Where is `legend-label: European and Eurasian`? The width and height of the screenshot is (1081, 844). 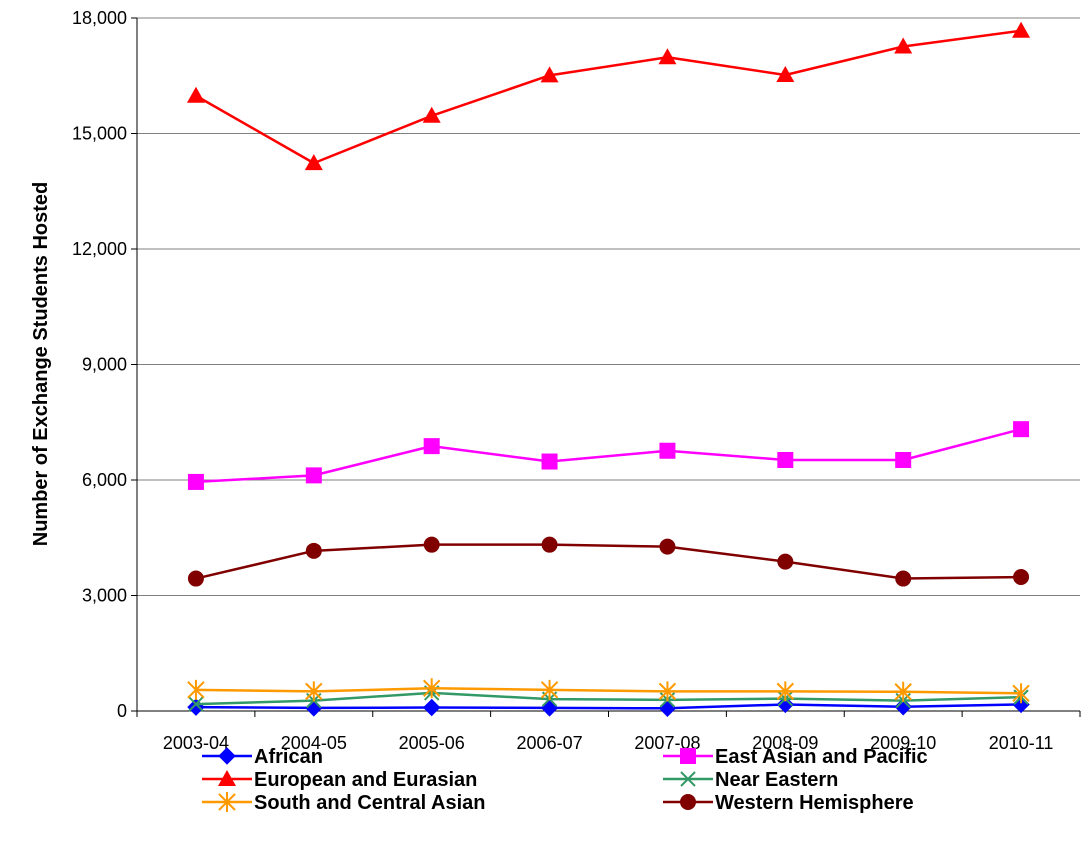
legend-label: European and Eurasian is located at coordinates (365, 780).